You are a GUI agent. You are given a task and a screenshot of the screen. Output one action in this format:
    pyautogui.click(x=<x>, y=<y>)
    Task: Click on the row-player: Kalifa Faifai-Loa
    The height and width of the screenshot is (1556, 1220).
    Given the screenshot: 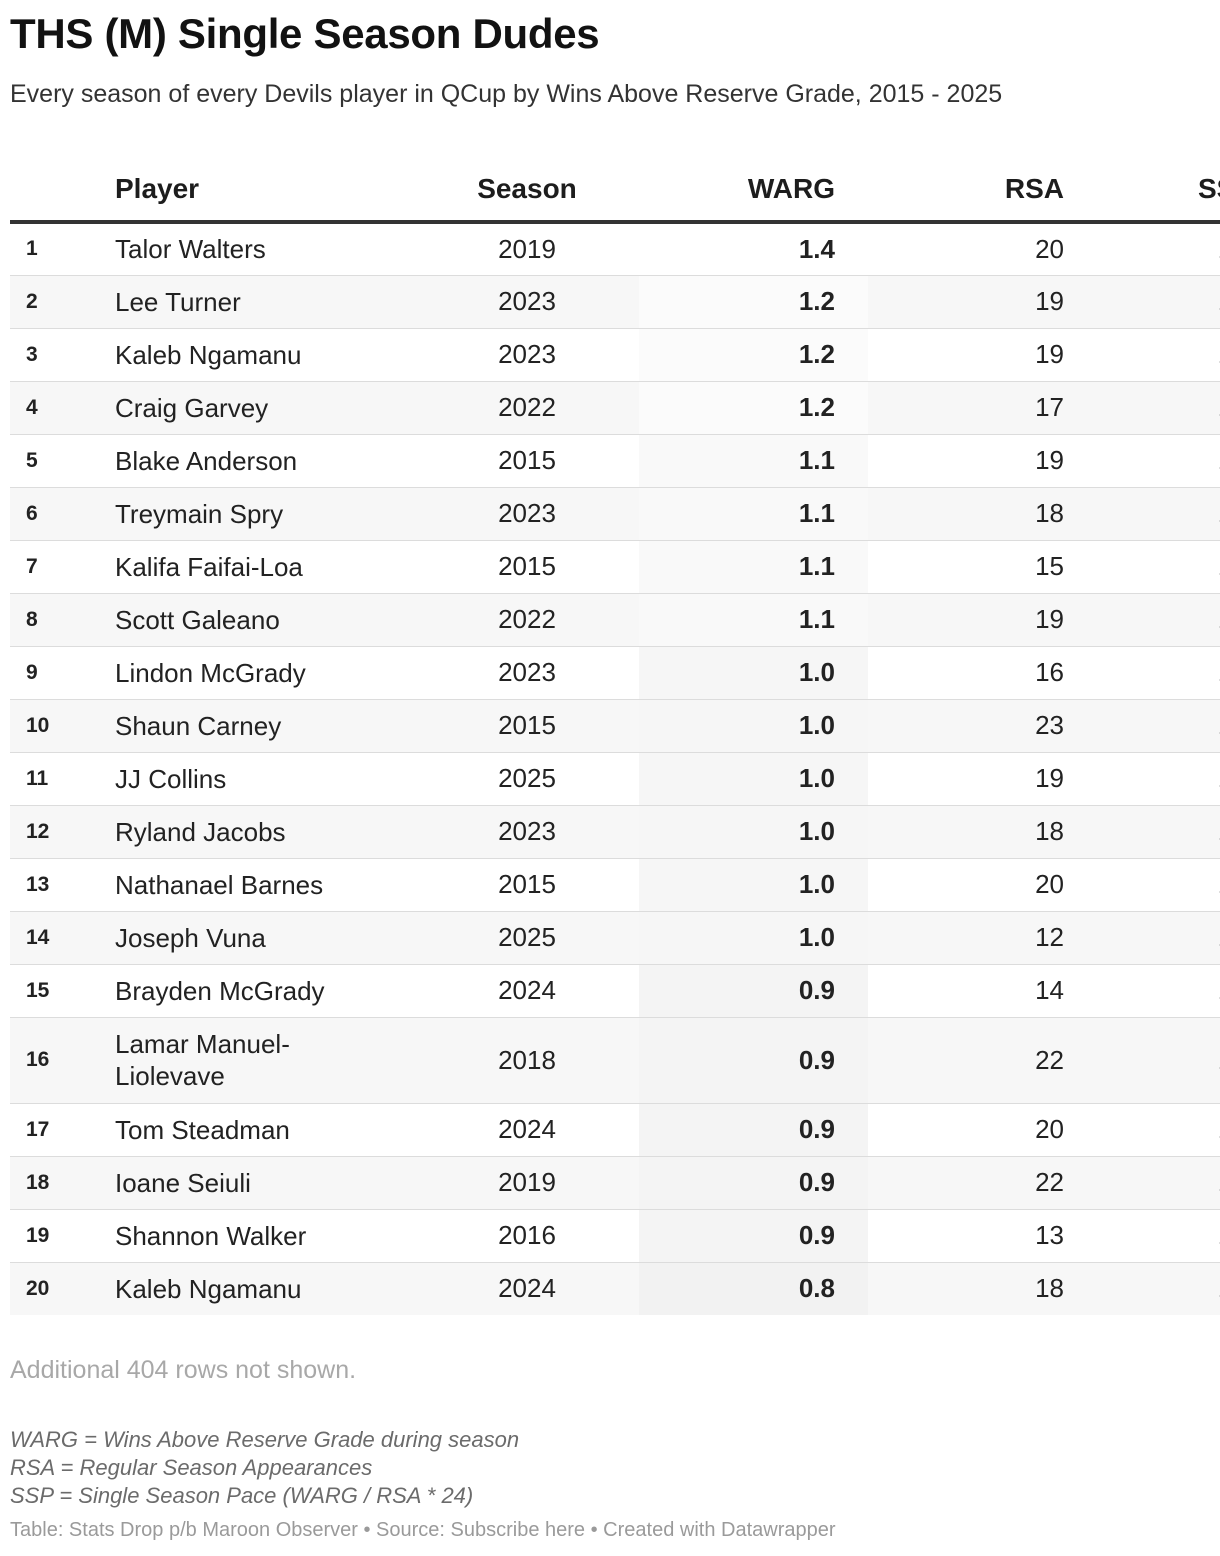 What is the action you would take?
    pyautogui.click(x=265, y=567)
    